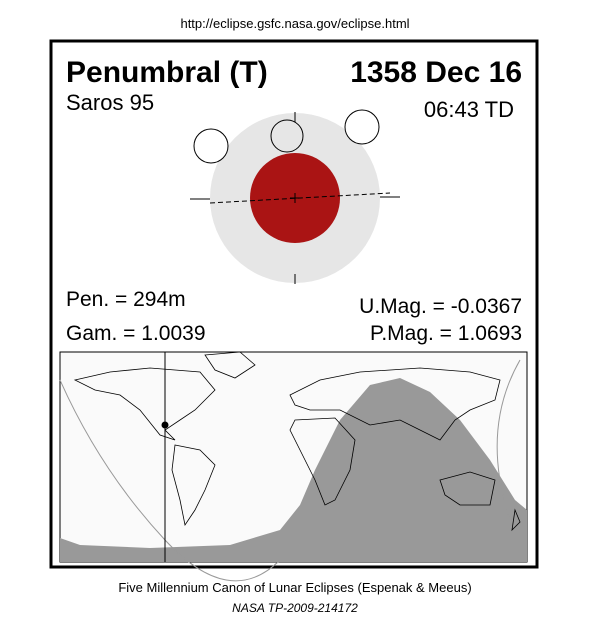 The height and width of the screenshot is (640, 601). What do you see at coordinates (136, 333) in the screenshot?
I see `gamma: Gam. = 1.0039` at bounding box center [136, 333].